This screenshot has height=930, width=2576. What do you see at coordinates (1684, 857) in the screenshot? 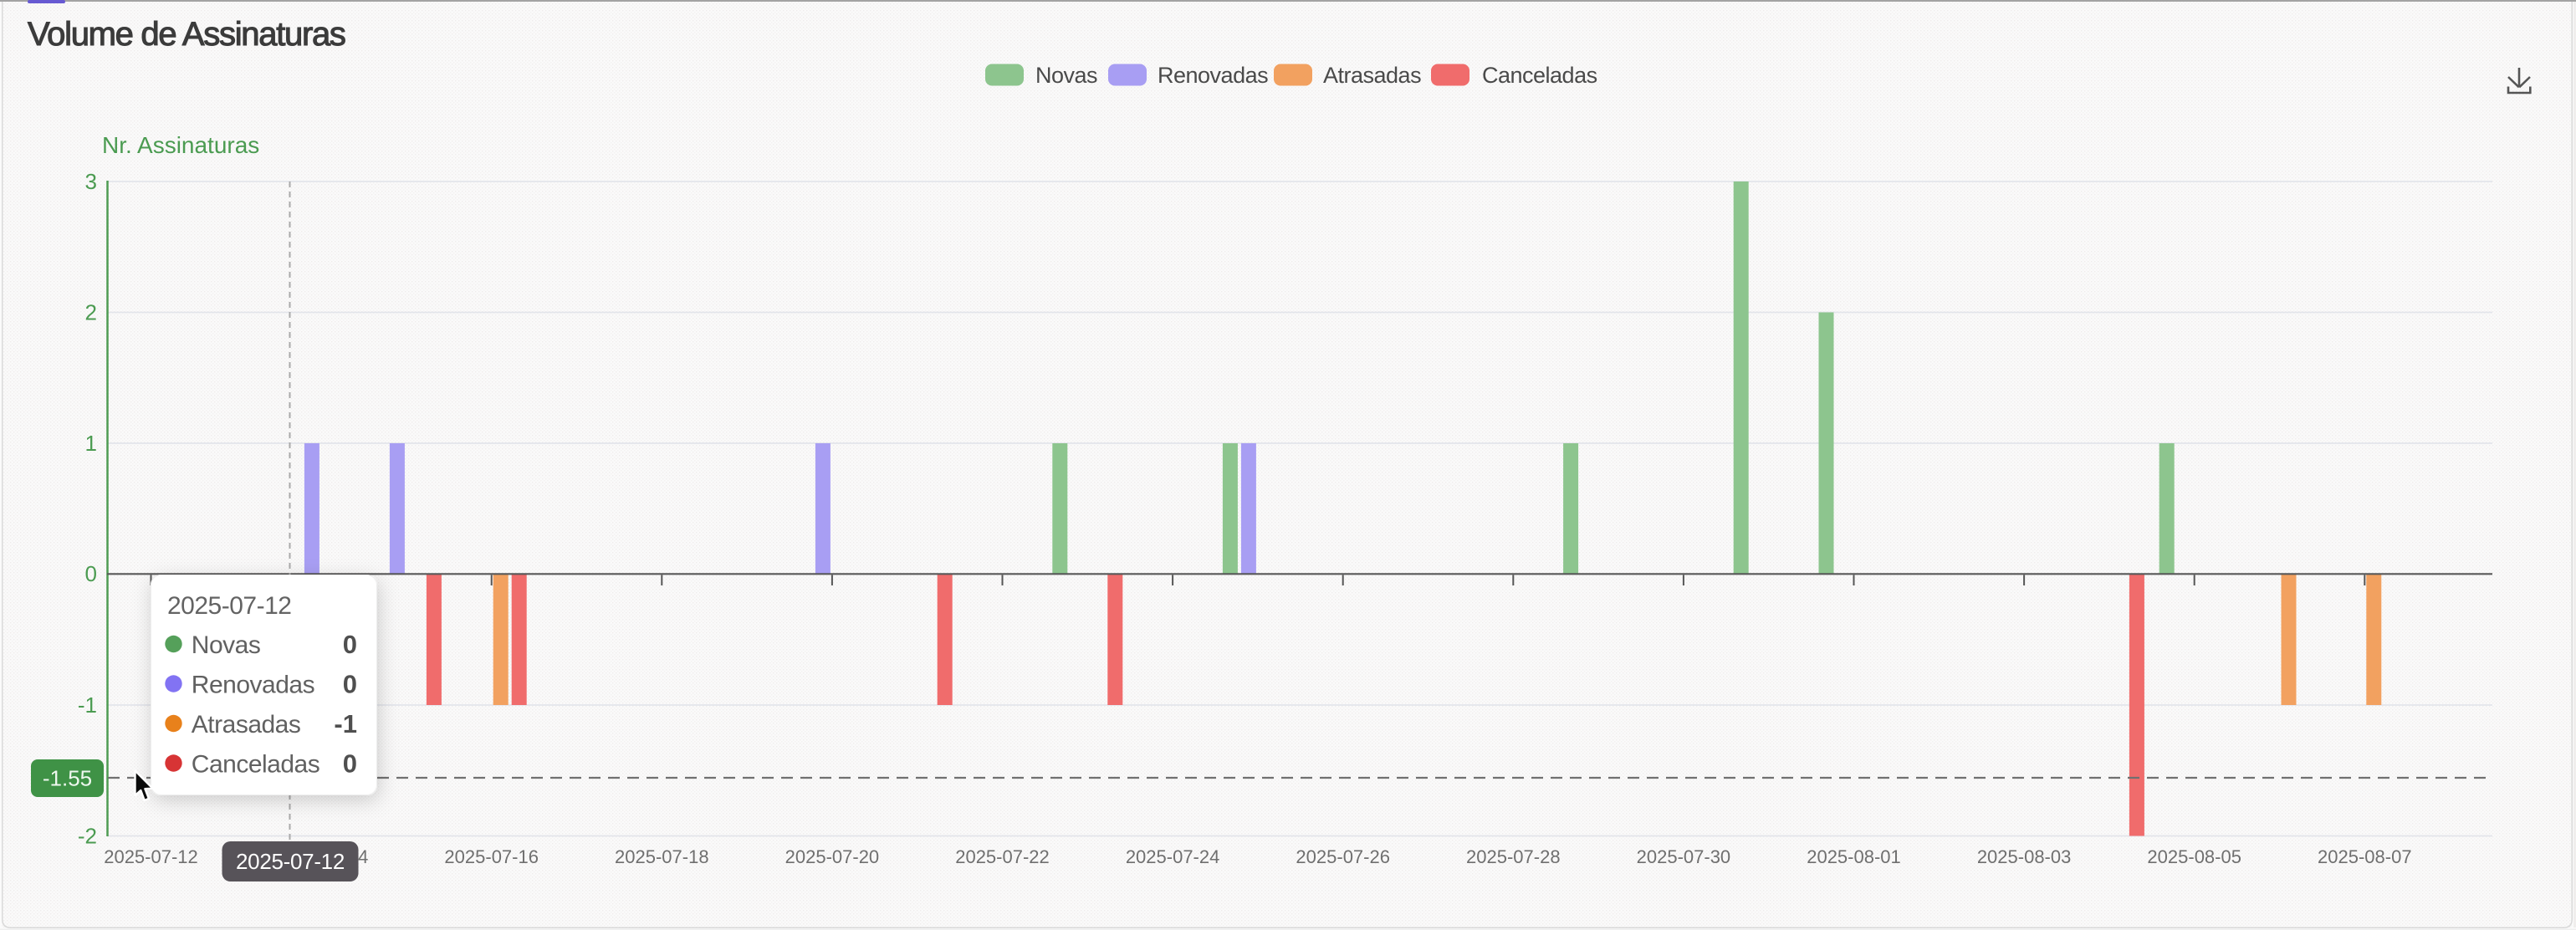
I see `svg-text: 2025-07-30` at bounding box center [1684, 857].